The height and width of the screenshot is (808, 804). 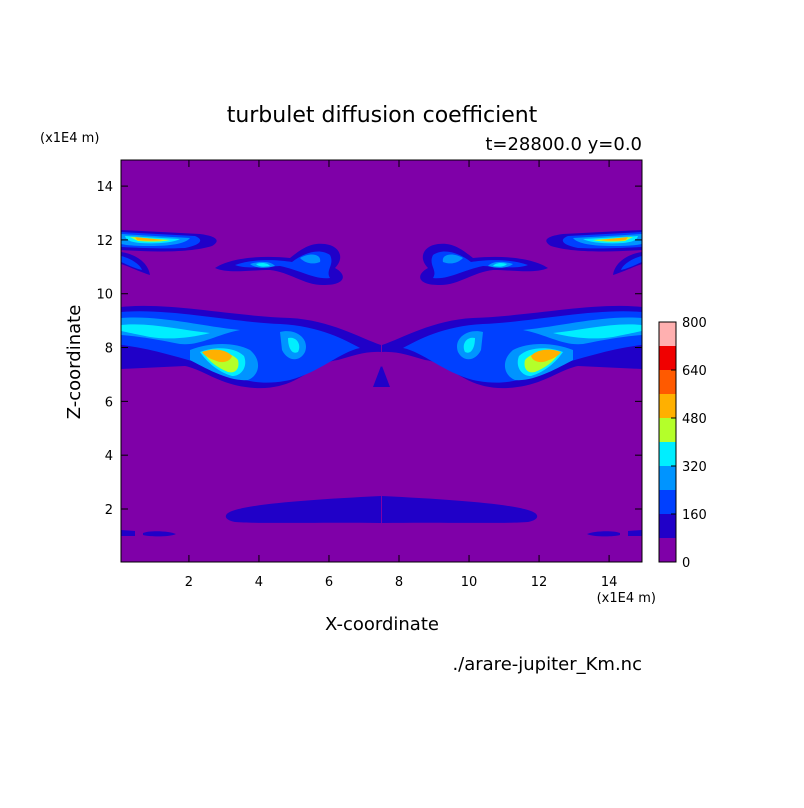 What do you see at coordinates (694, 371) in the screenshot?
I see `colorbar-tick-label: 640` at bounding box center [694, 371].